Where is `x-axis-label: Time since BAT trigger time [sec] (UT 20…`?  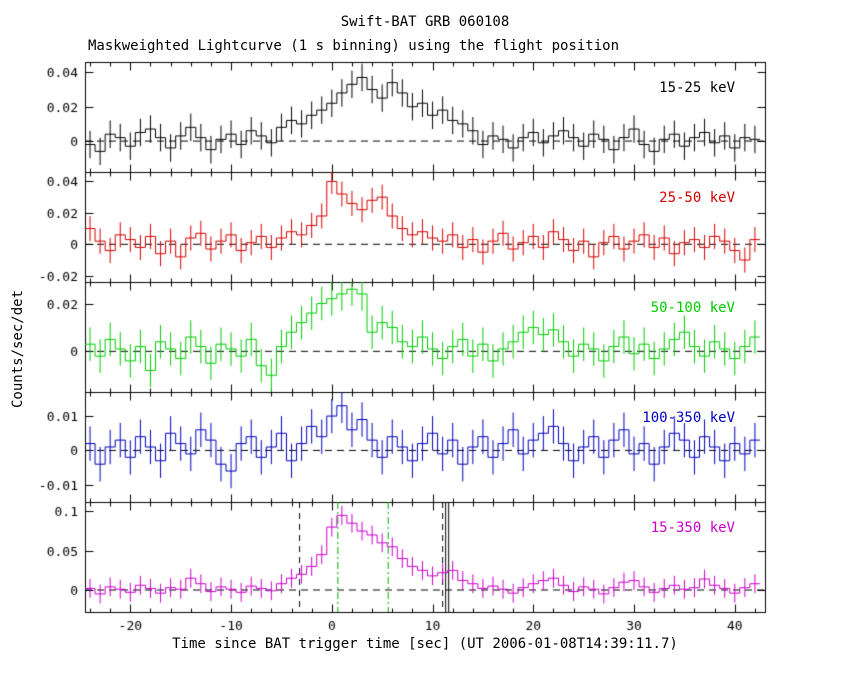
x-axis-label: Time since BAT trigger time [sec] (UT 20… is located at coordinates (425, 644).